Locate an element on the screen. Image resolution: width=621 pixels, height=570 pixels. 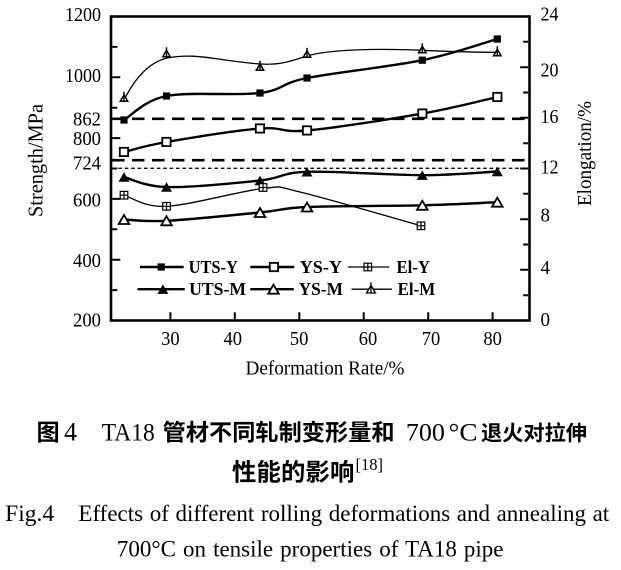
svg-text: 50 is located at coordinates (299, 339).